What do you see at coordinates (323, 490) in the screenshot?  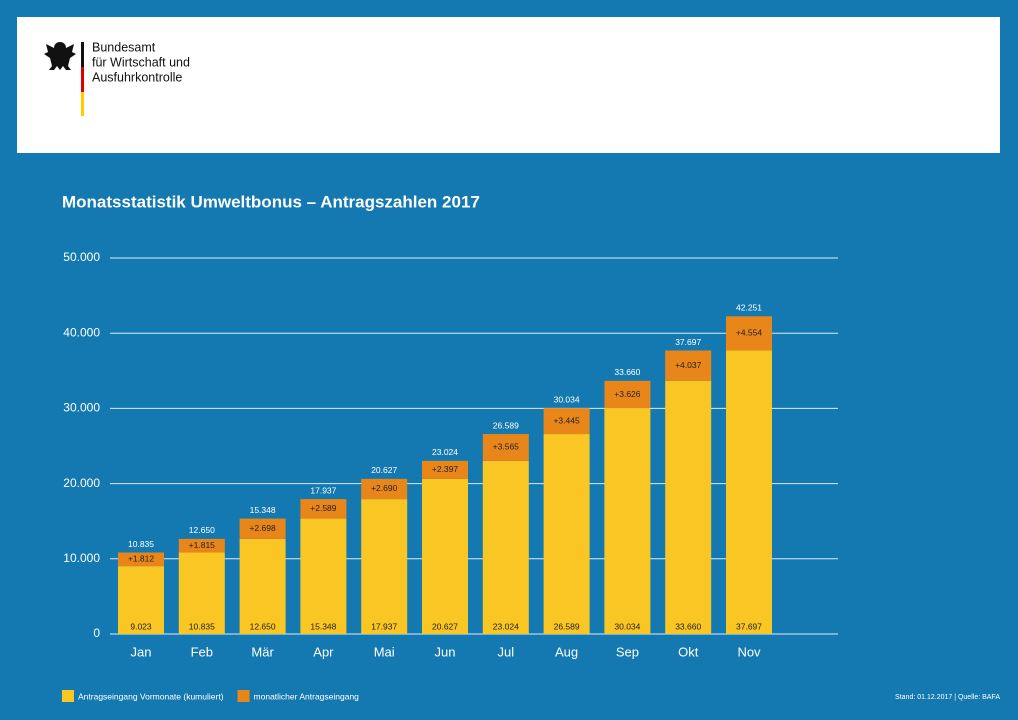 I see `total-label: 17.937` at bounding box center [323, 490].